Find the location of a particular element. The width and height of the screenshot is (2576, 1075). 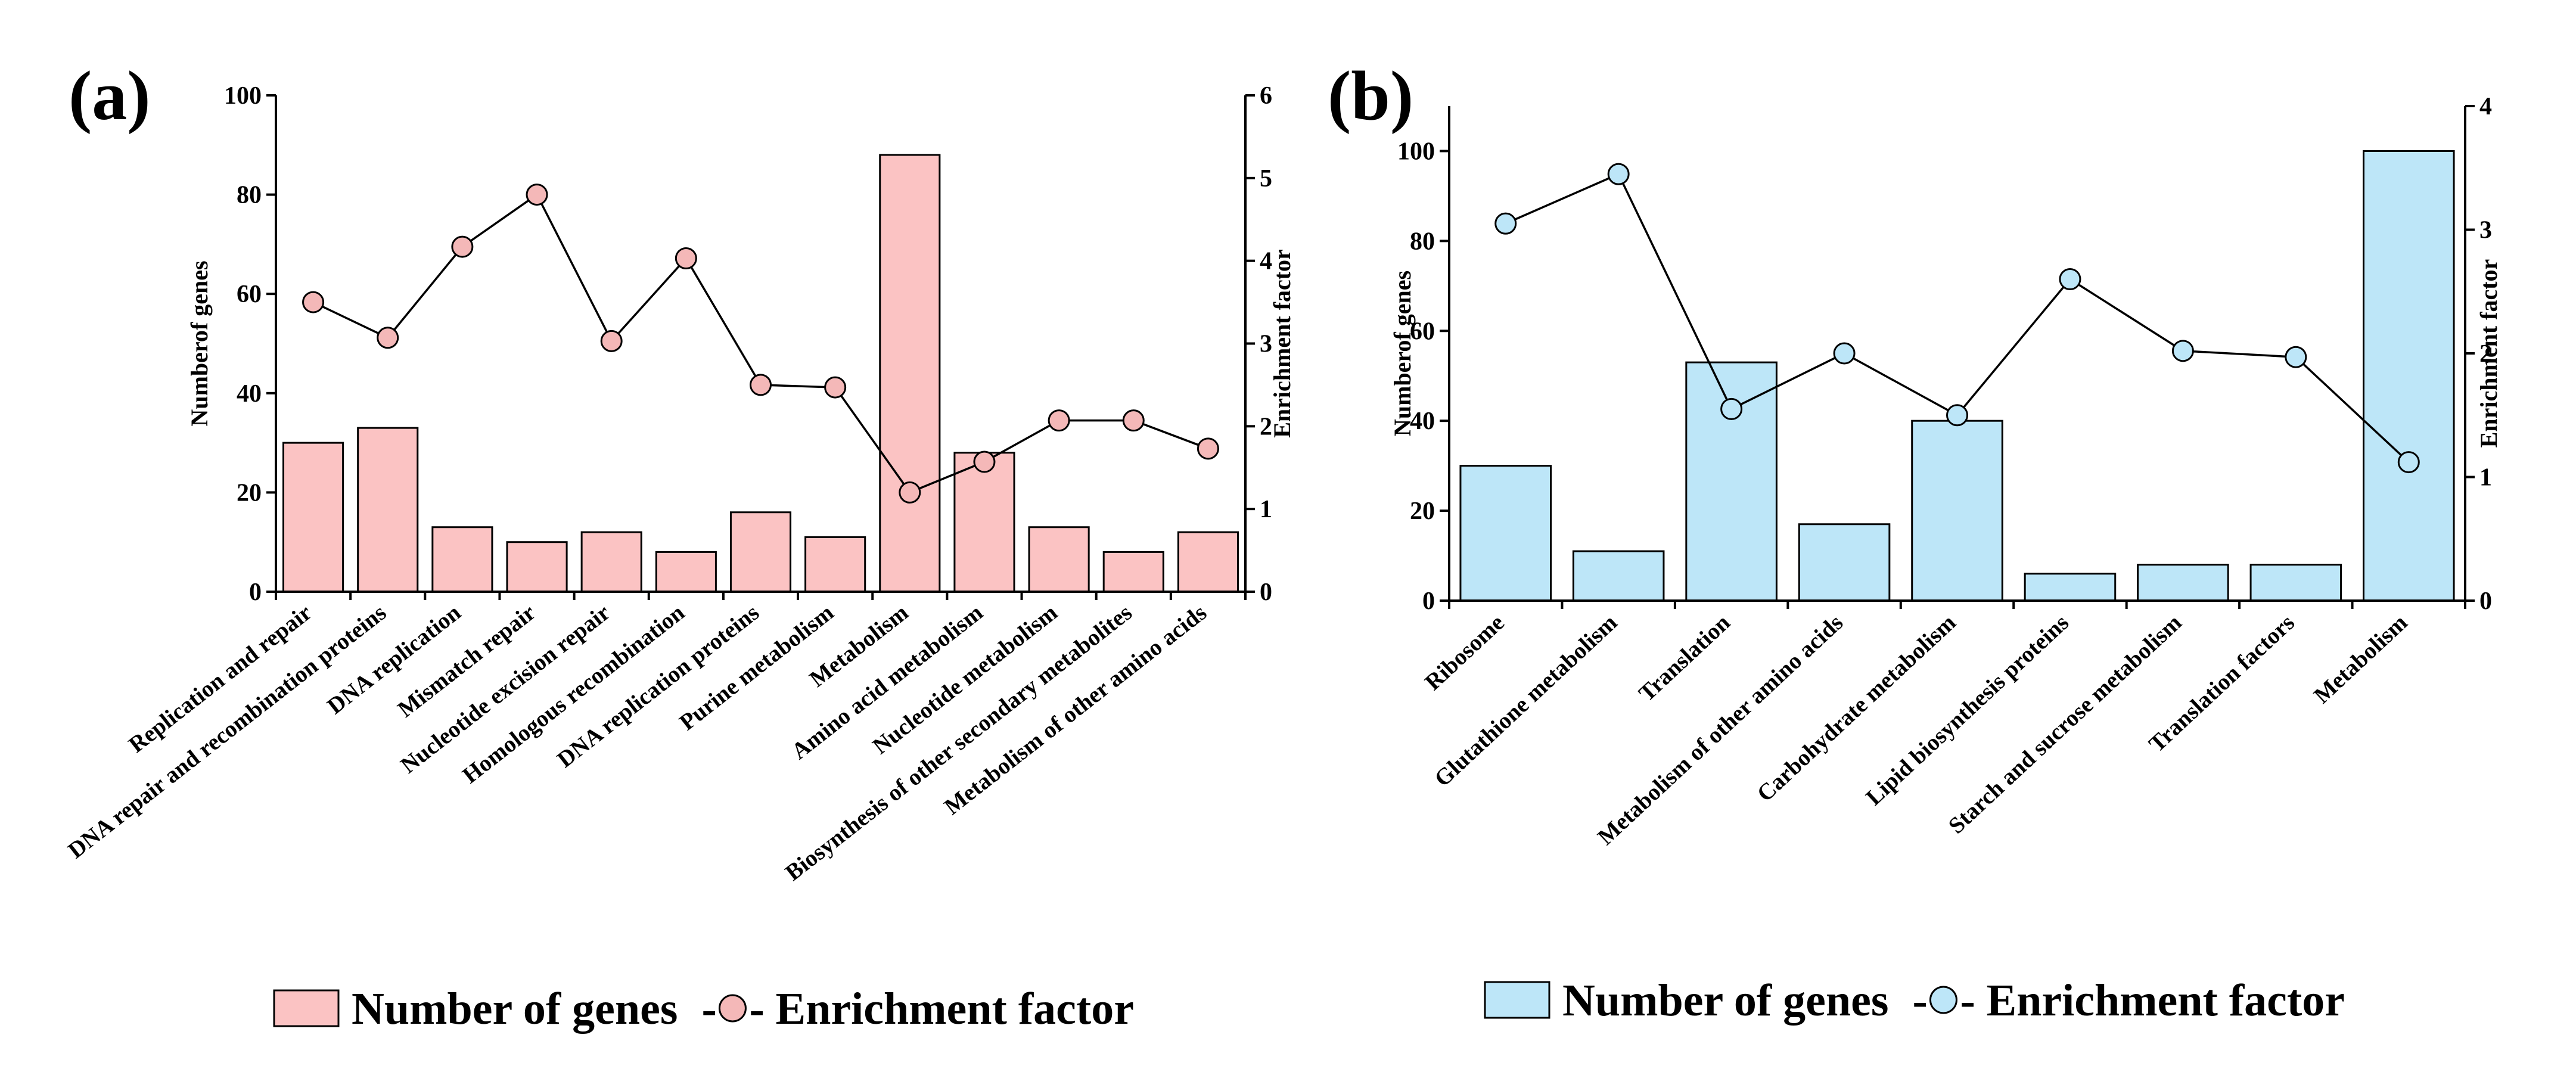

x-category-label: DNA repair and recombination proteins is located at coordinates (227, 731).